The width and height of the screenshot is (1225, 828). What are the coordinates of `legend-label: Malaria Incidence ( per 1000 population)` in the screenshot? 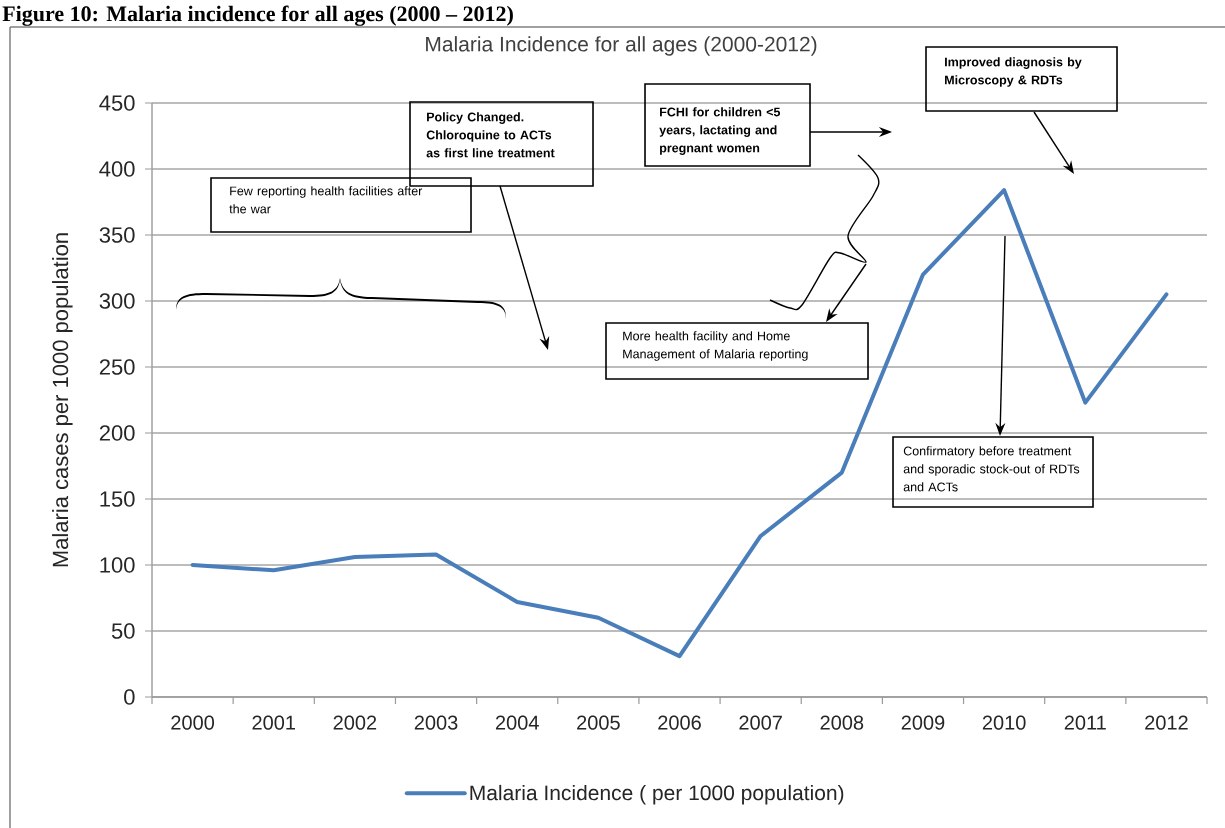 It's located at (657, 794).